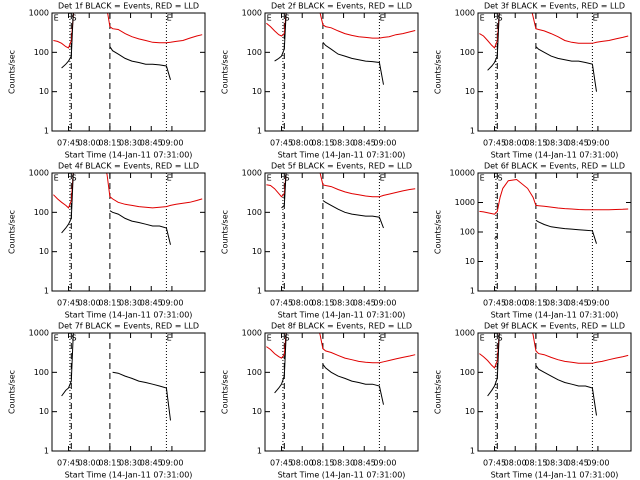 The width and height of the screenshot is (640, 480). I want to click on chart-title: Det 3f BLACK = Events, RED = LLD, so click(554, 6).